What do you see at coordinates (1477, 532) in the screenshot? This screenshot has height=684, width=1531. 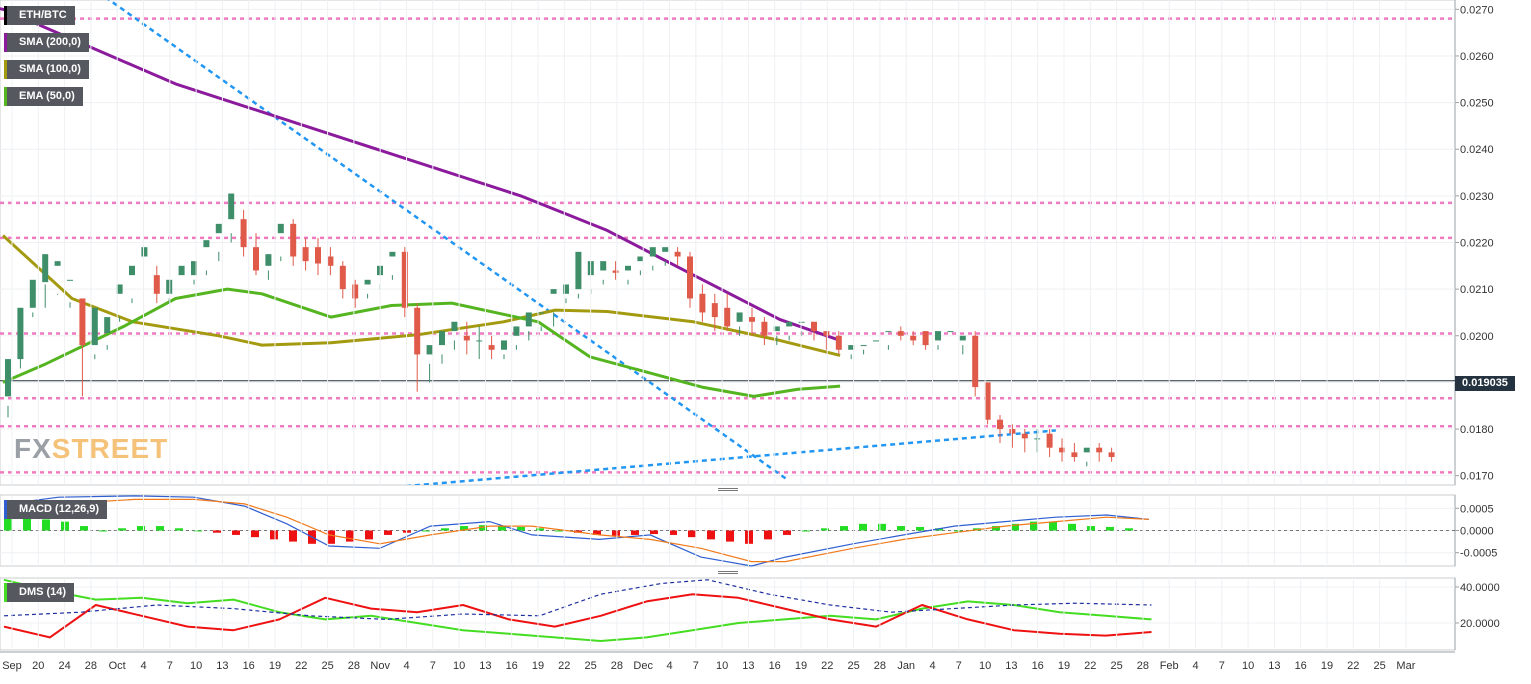 I see `y-tick-label: 0.0000` at bounding box center [1477, 532].